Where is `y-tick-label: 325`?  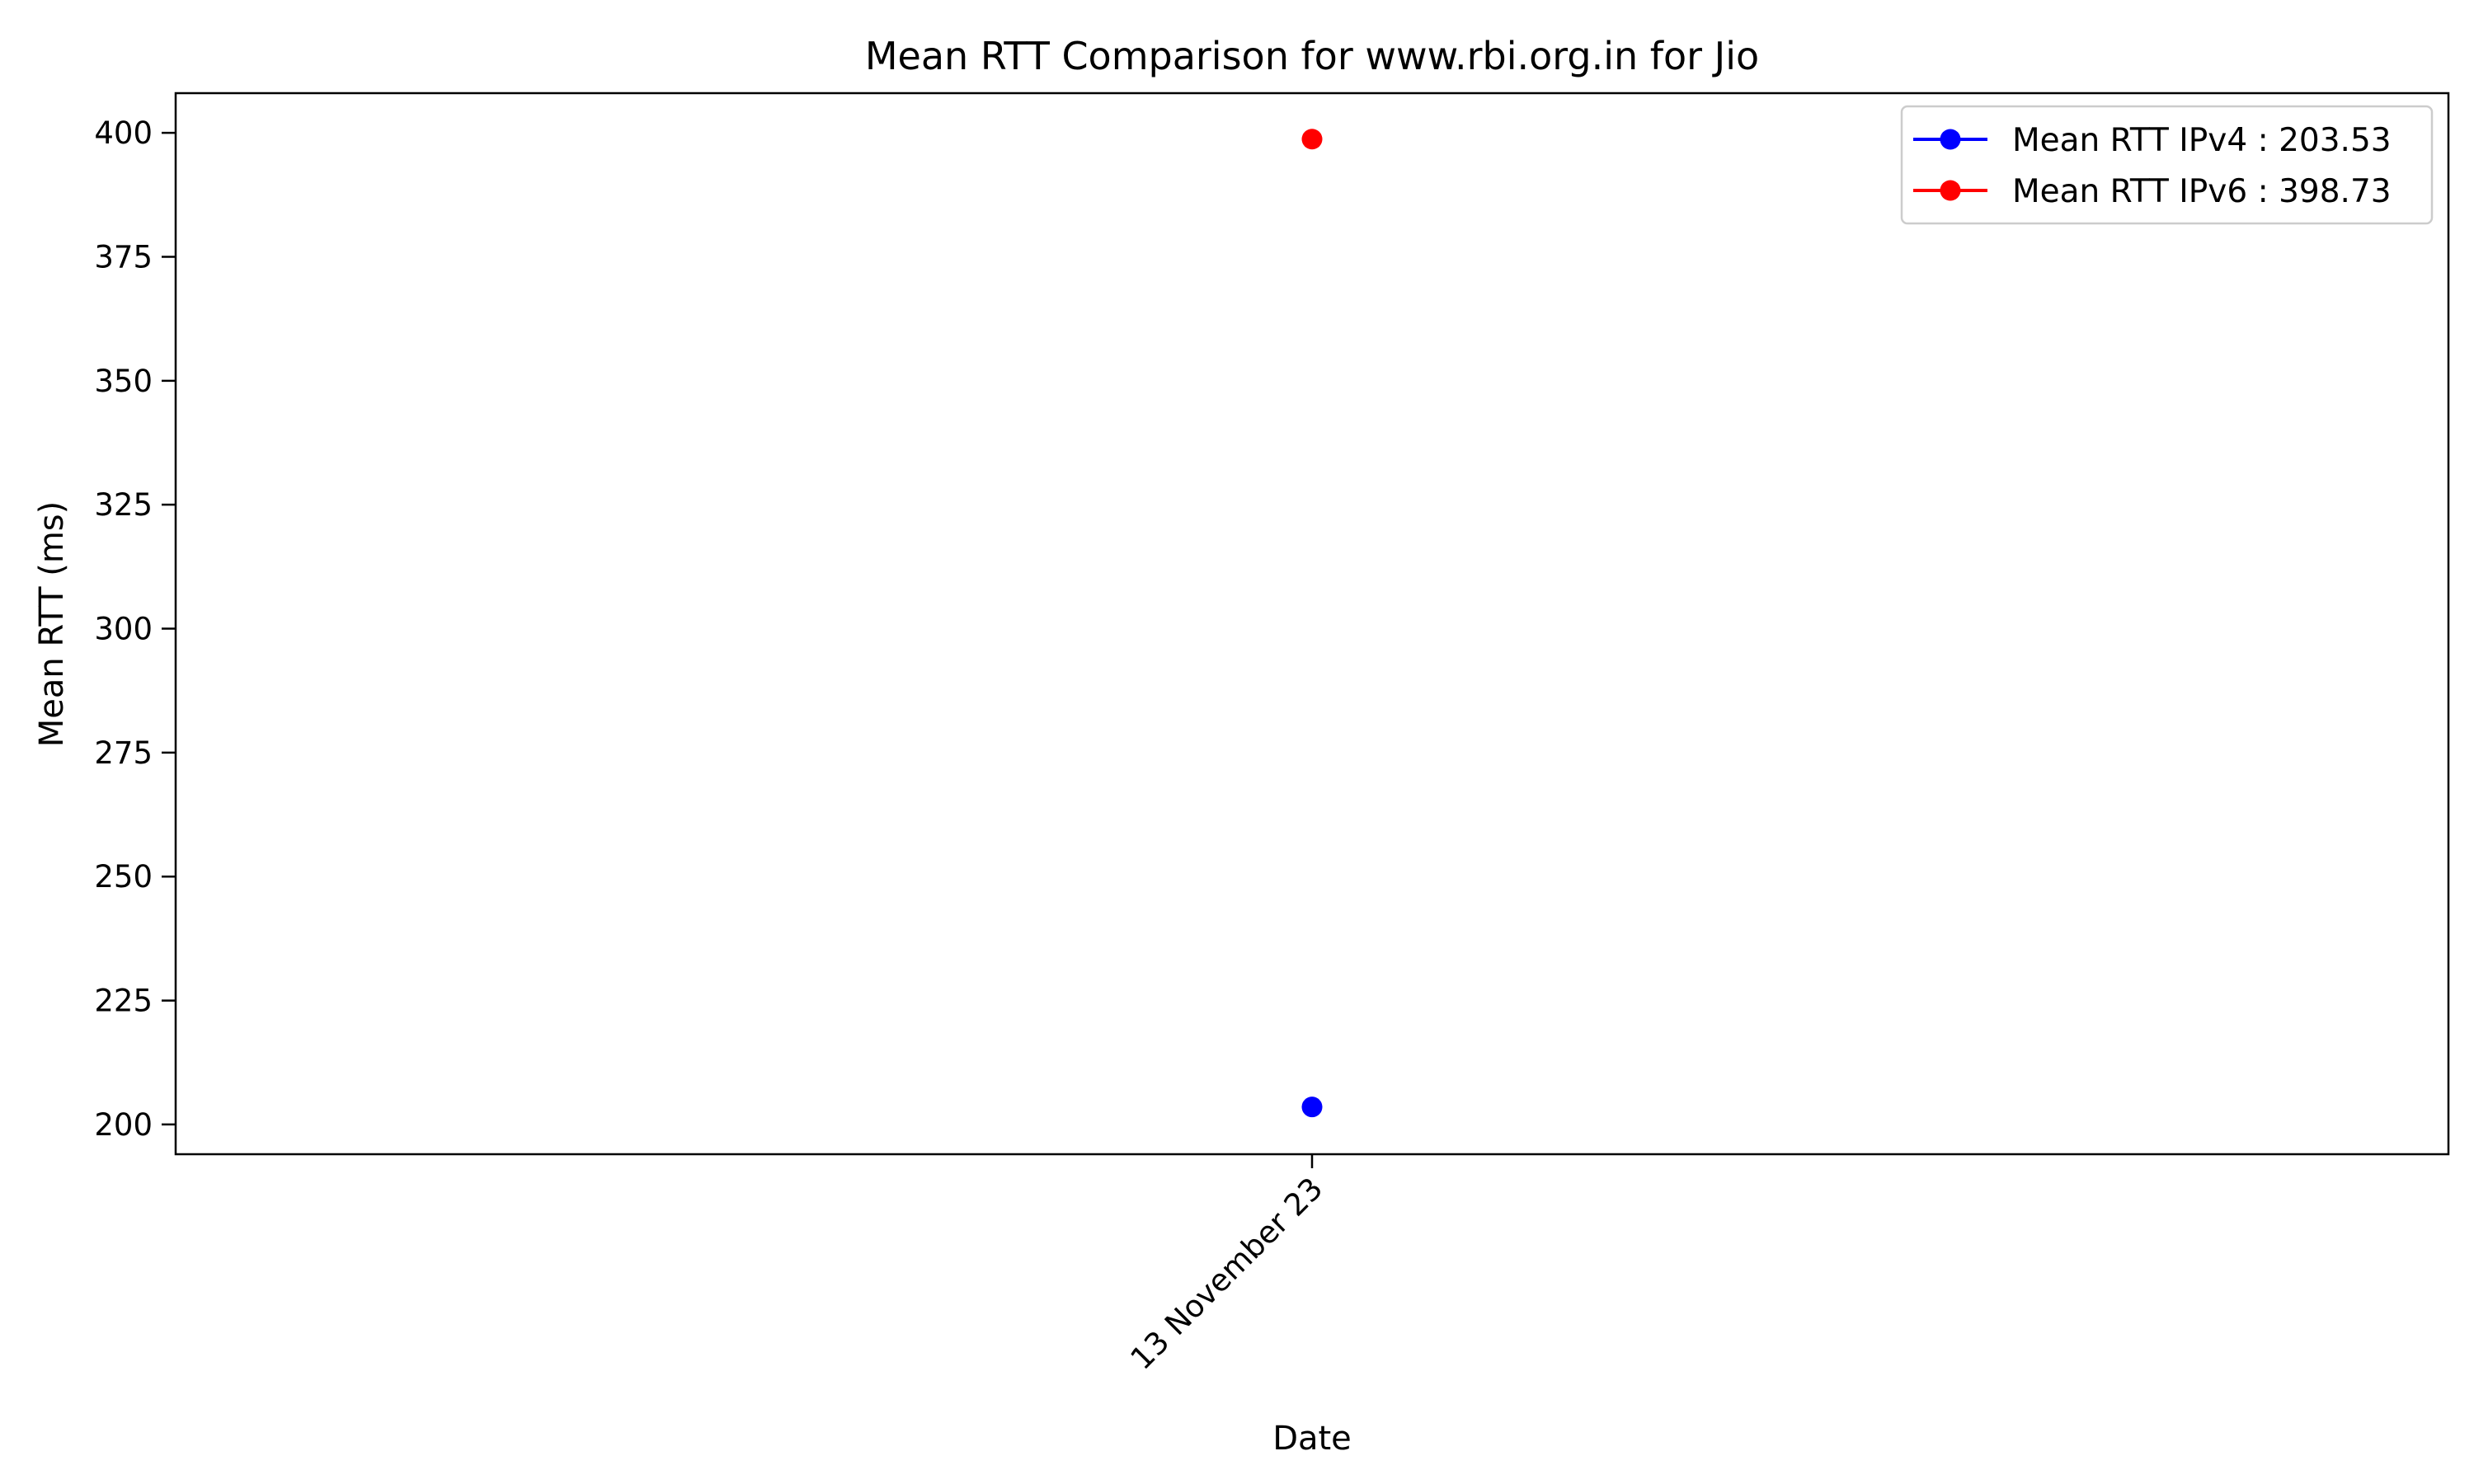
y-tick-label: 325 is located at coordinates (123, 505).